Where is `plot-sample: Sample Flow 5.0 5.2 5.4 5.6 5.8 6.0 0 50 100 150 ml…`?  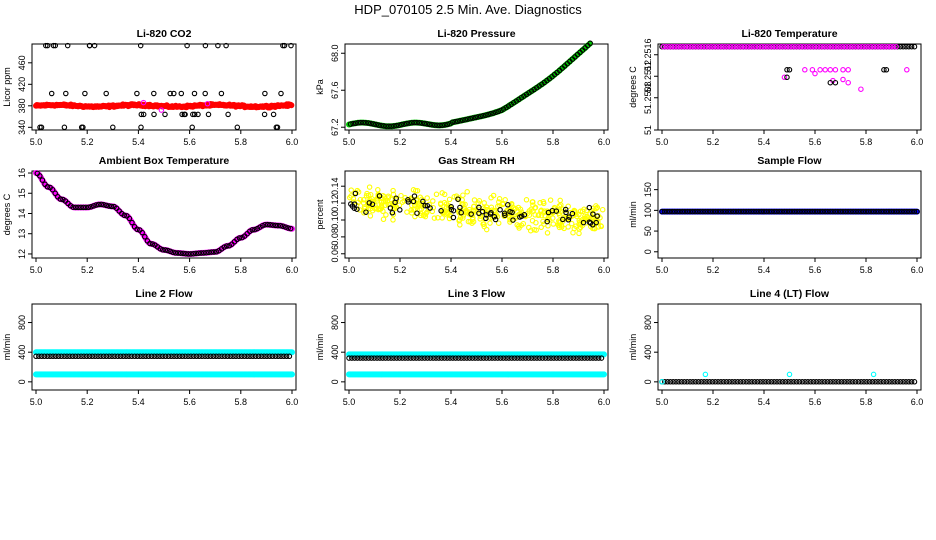
plot-sample: Sample Flow 5.0 5.2 5.4 5.6 5.8 6.0 0 50 100 150 ml… is located at coordinates (775, 215).